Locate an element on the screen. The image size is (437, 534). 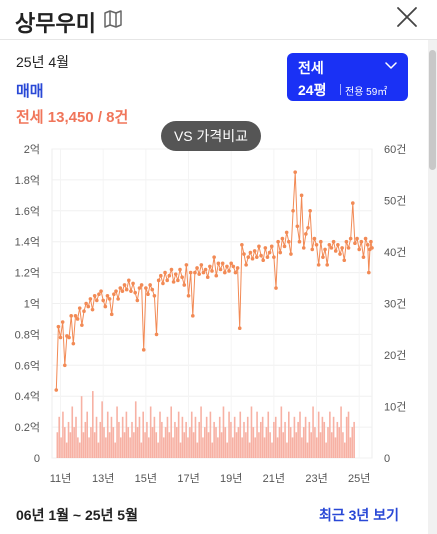
date-range-label: 06년 1월 ~ 25년 5월 is located at coordinates (77, 515).